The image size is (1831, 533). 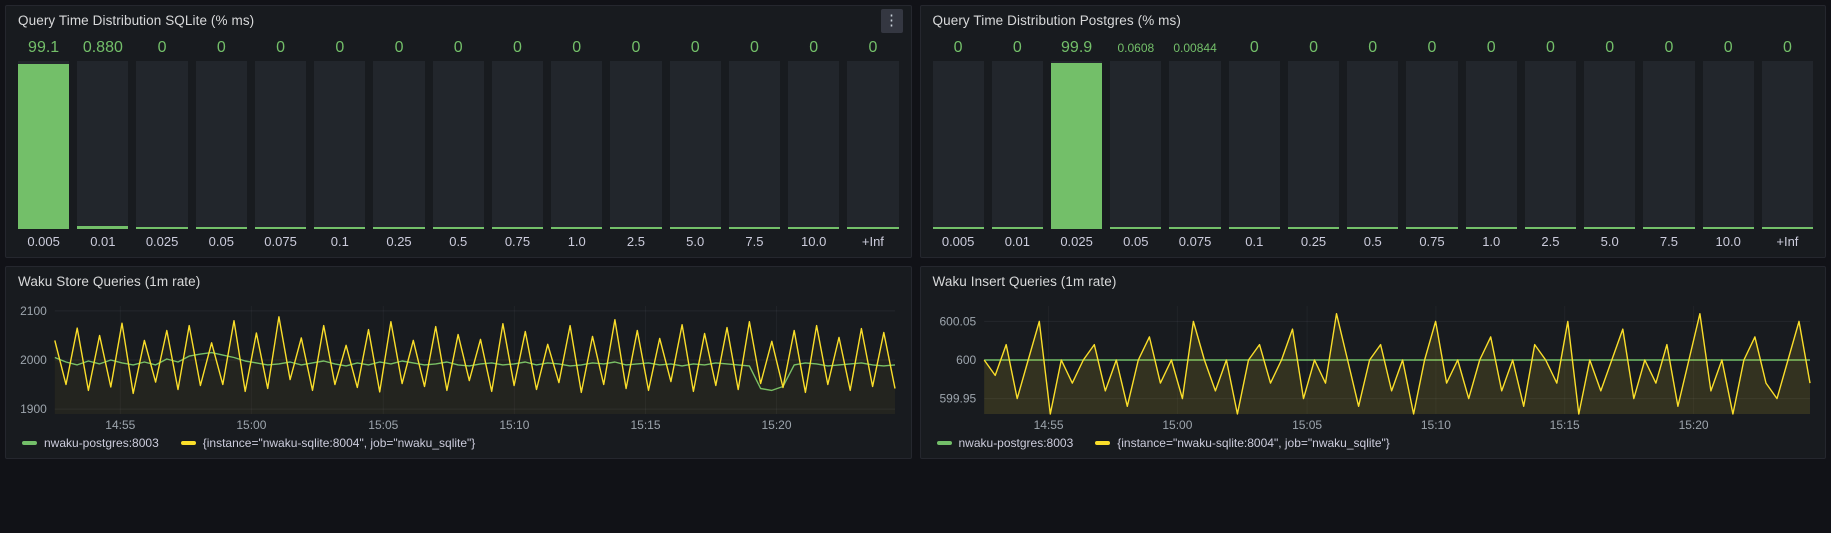 What do you see at coordinates (475, 355) in the screenshot?
I see `series-line-yellow` at bounding box center [475, 355].